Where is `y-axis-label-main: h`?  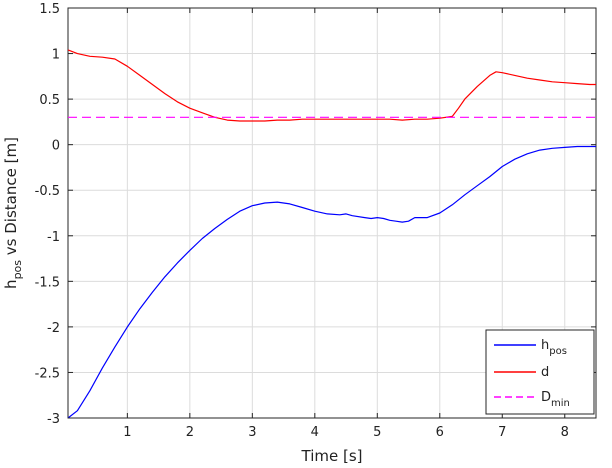 y-axis-label-main: h is located at coordinates (11, 284).